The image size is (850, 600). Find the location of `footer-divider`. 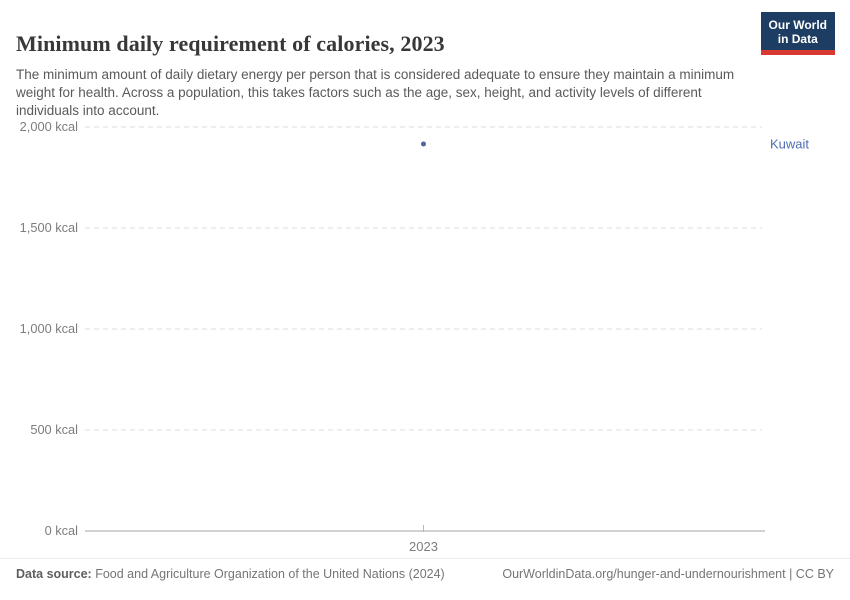

footer-divider is located at coordinates (425, 558).